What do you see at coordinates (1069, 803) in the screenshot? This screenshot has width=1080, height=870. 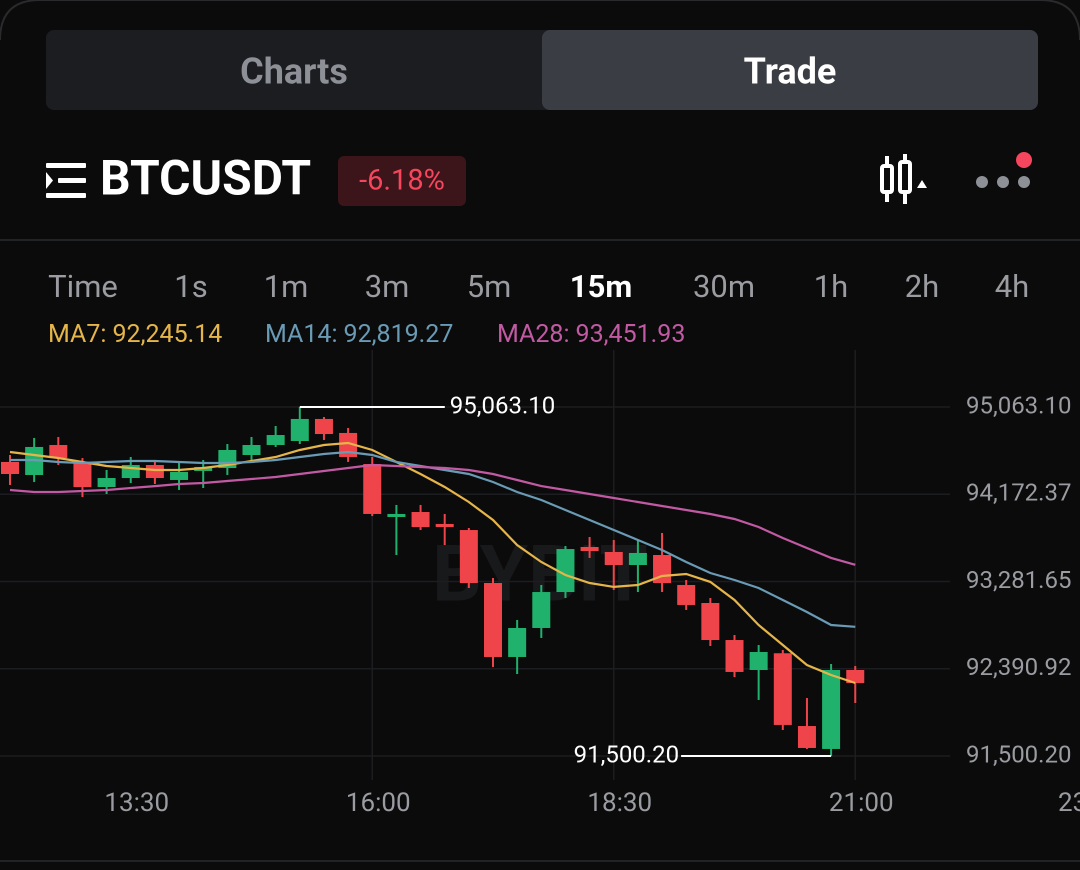 I see `x-tick-label: 23` at bounding box center [1069, 803].